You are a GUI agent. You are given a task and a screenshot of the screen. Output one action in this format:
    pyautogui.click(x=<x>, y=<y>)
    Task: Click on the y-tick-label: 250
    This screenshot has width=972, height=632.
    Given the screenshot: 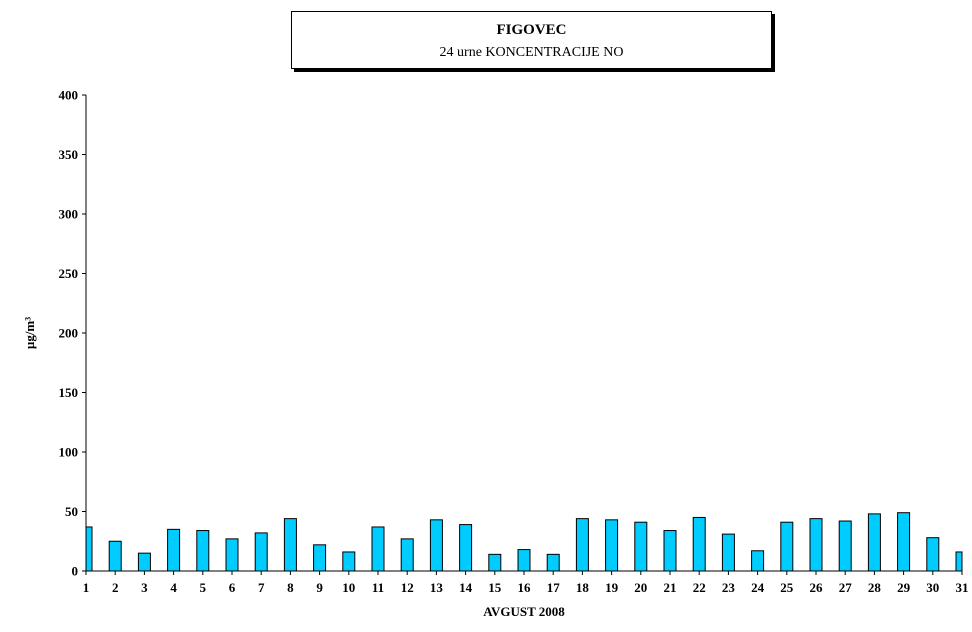 What is the action you would take?
    pyautogui.click(x=69, y=273)
    